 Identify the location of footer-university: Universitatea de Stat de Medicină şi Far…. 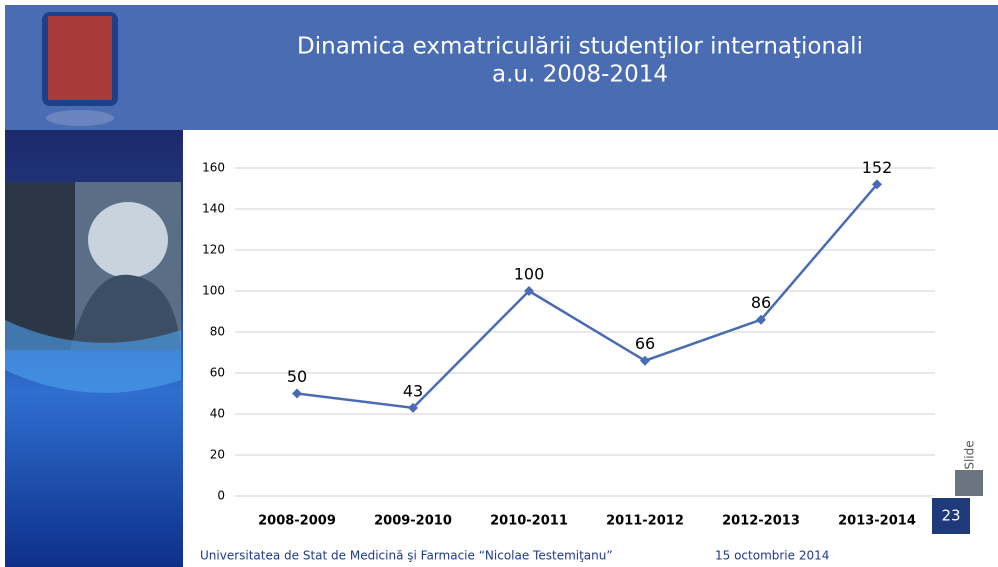
(406, 556).